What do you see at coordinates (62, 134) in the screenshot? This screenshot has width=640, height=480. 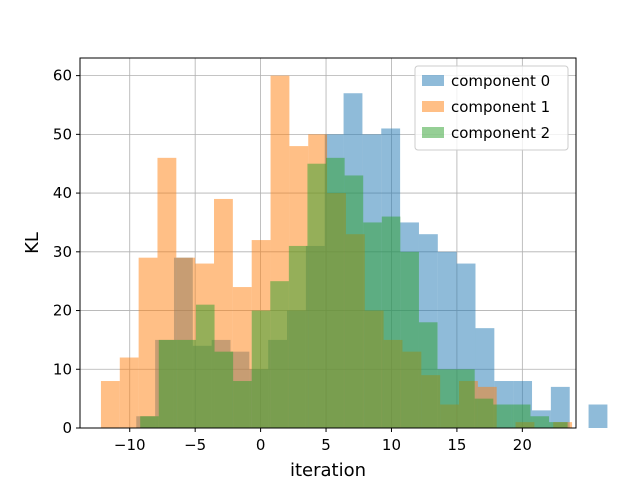 I see `y-tick-label: 50` at bounding box center [62, 134].